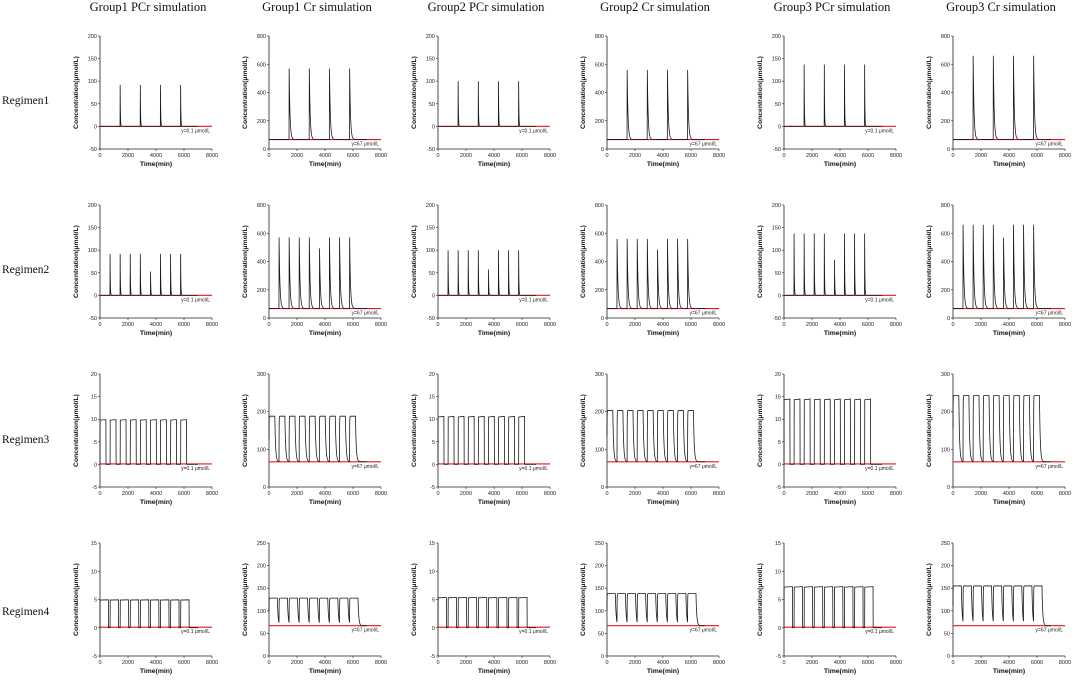 This screenshot has height=686, width=1075. Describe the element at coordinates (432, 105) in the screenshot. I see `y-tick-label: 50` at that location.